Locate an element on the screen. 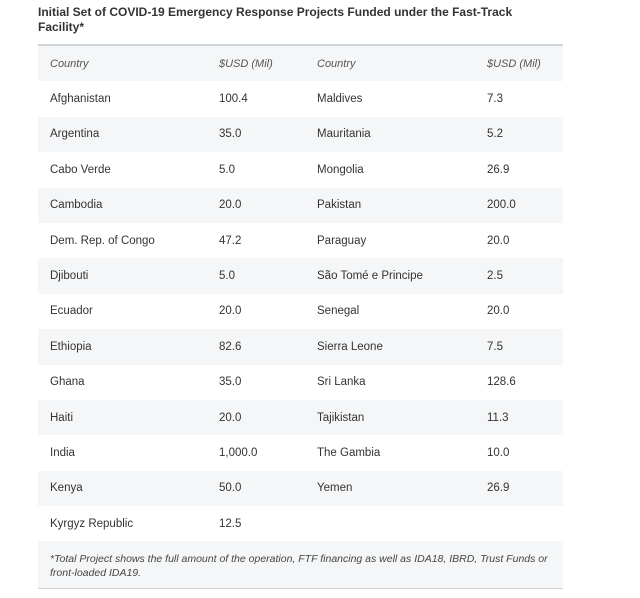  country-cell: Paraguay is located at coordinates (342, 240).